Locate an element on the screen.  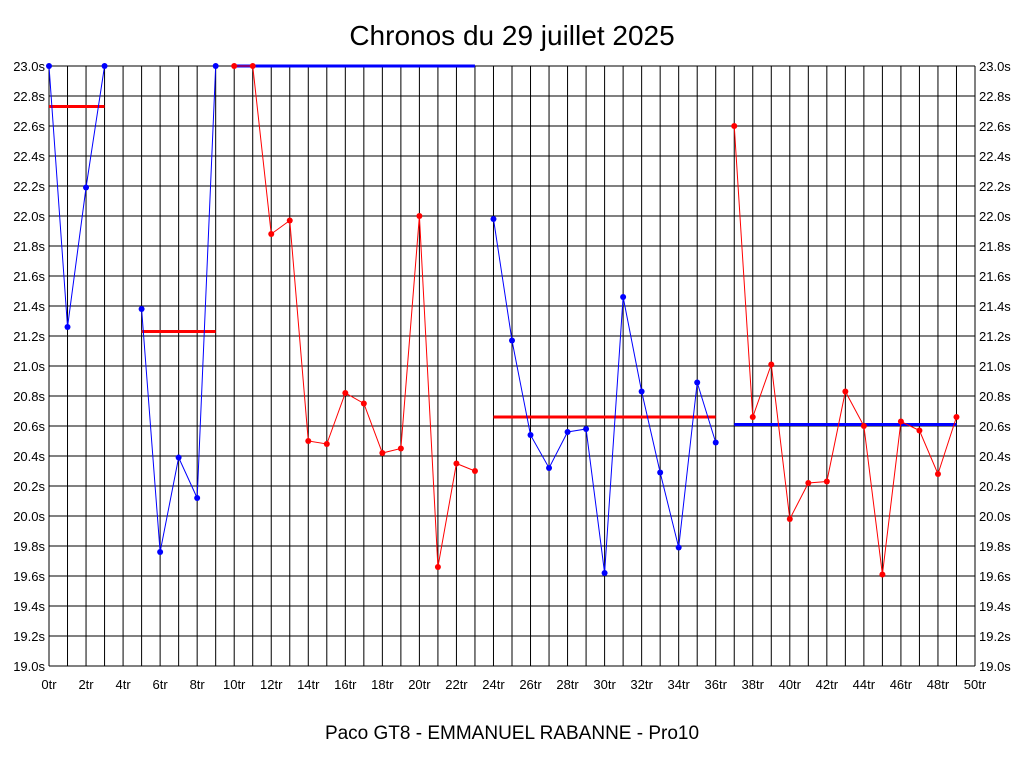
x-tick-label: 26tr is located at coordinates (530, 684).